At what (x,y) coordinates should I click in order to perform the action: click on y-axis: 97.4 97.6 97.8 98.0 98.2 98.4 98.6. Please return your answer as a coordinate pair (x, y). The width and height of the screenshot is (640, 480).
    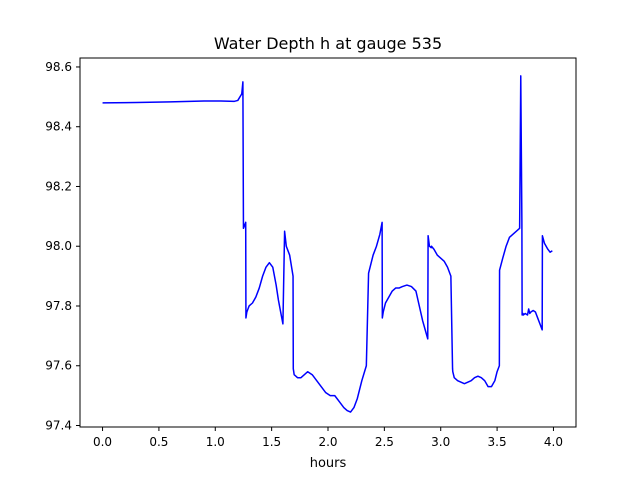
    Looking at the image, I should click on (62, 246).